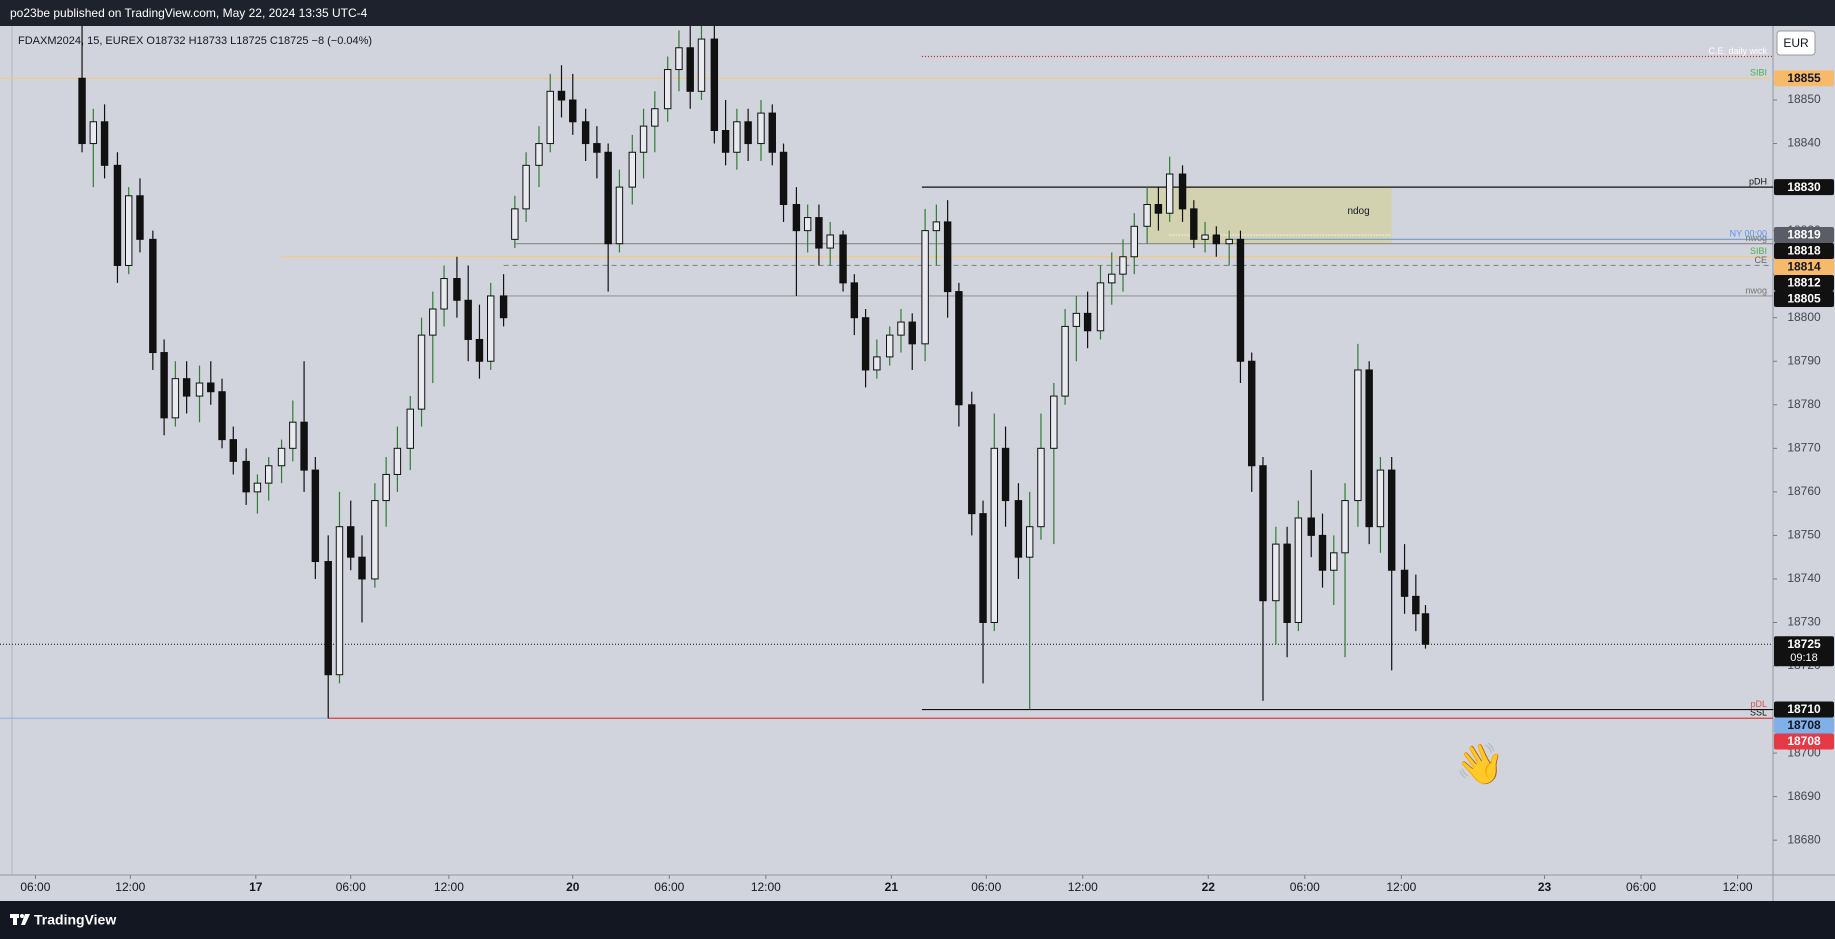 This screenshot has width=1835, height=939. What do you see at coordinates (1804, 187) in the screenshot?
I see `price-badge-label: 18830` at bounding box center [1804, 187].